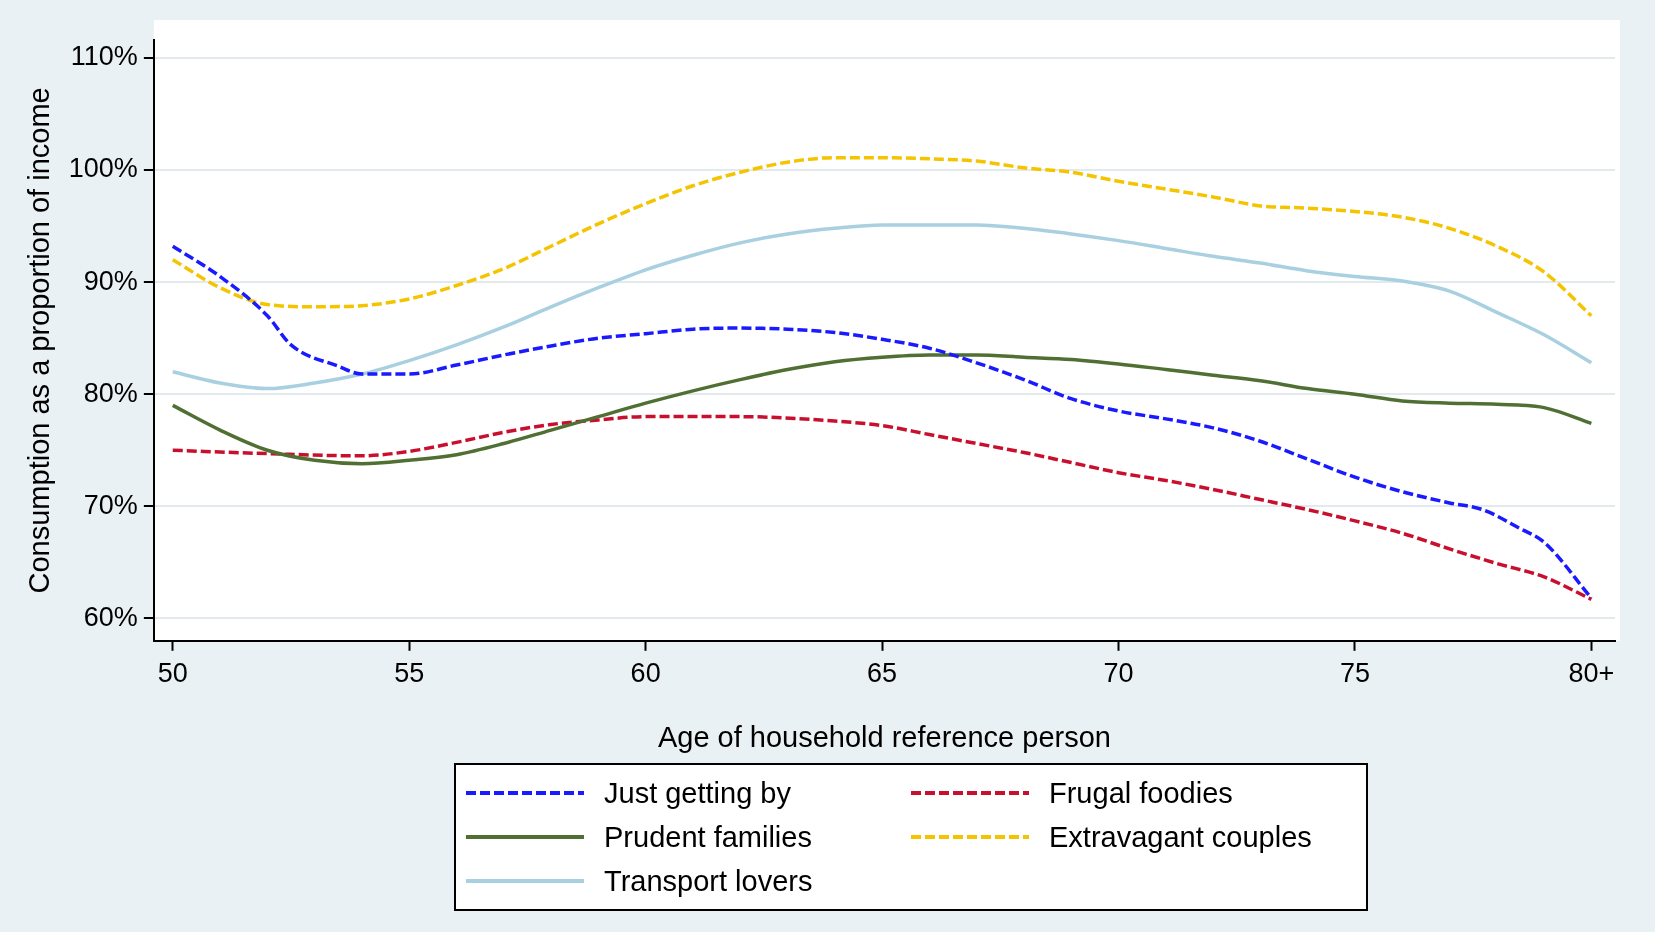  What do you see at coordinates (1591, 673) in the screenshot?
I see `x-tick-label: 80+` at bounding box center [1591, 673].